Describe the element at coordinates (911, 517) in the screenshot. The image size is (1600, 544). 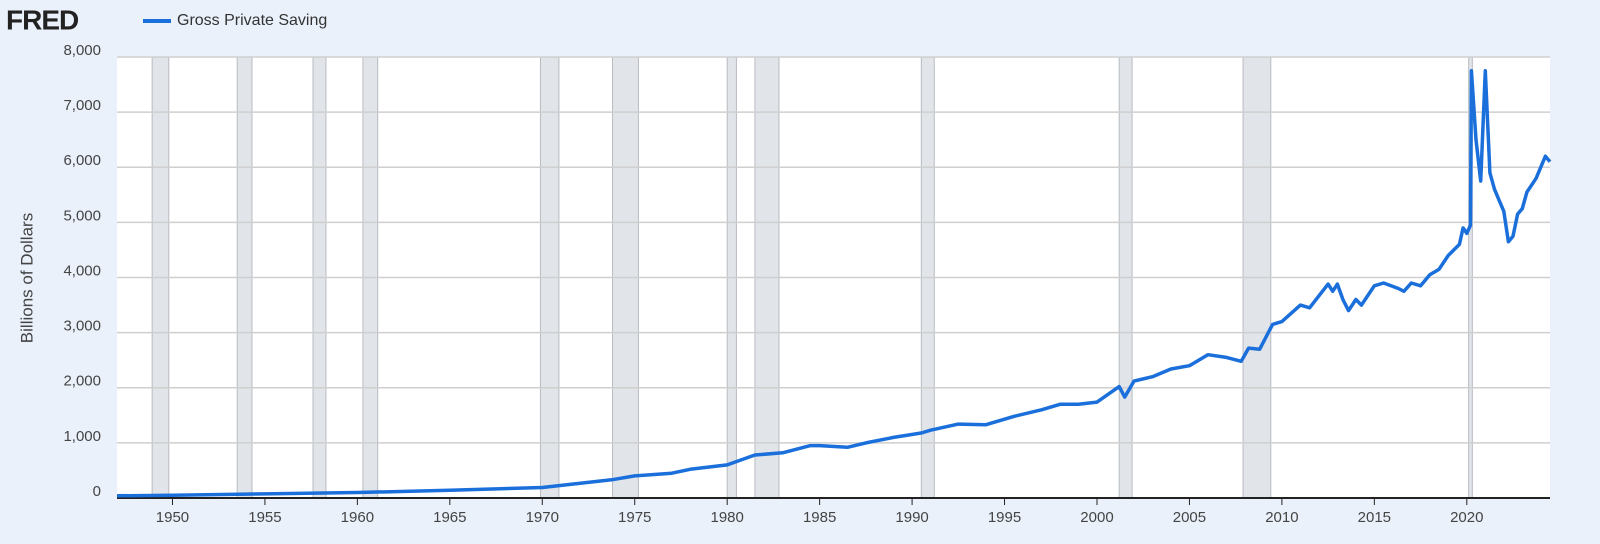
I see `x-tick-label: 1990` at that location.